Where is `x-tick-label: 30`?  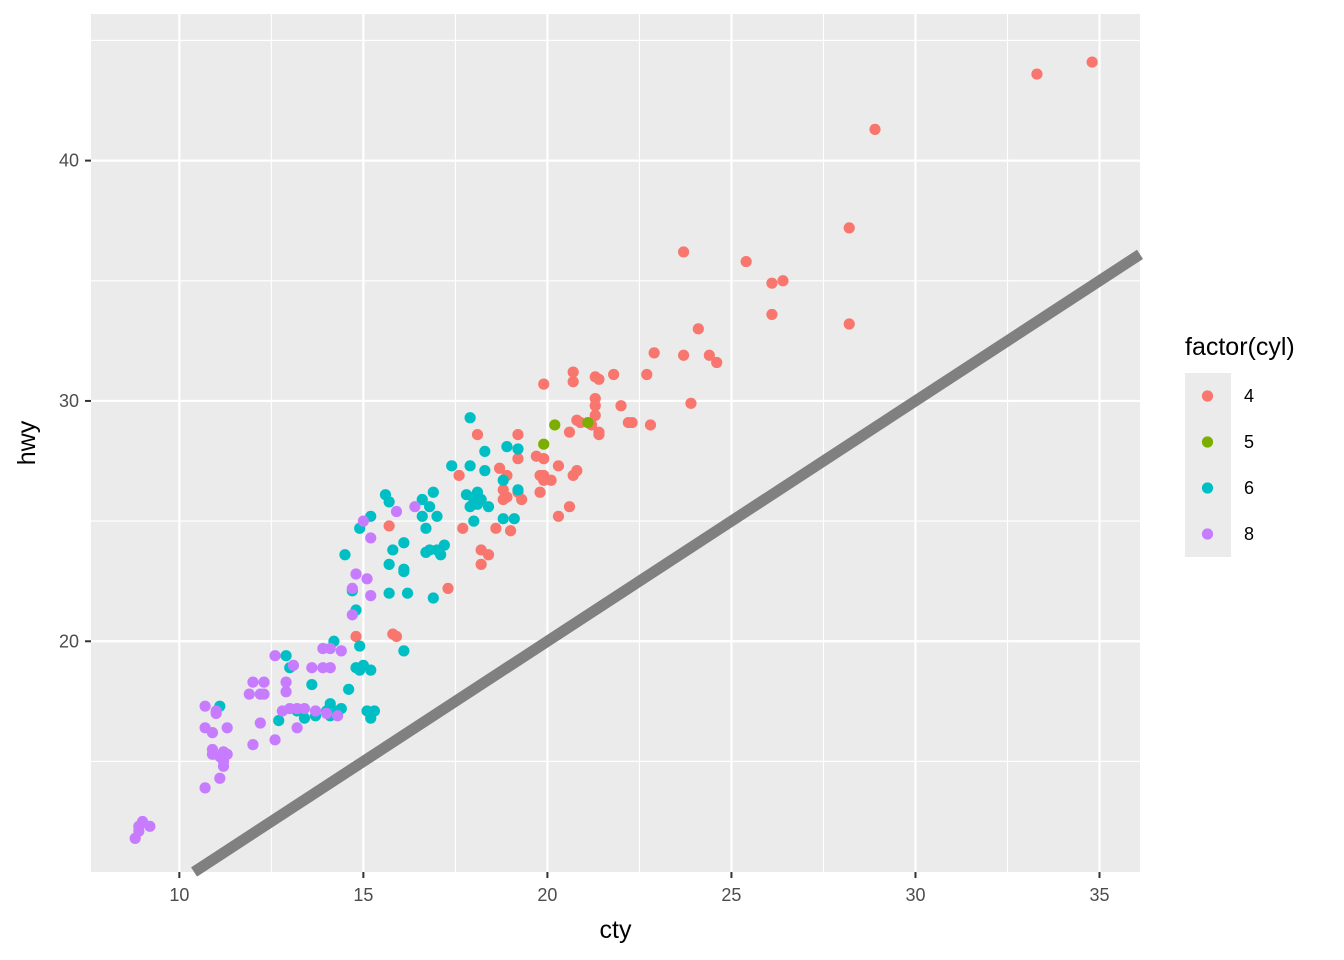 x-tick-label: 30 is located at coordinates (915, 895).